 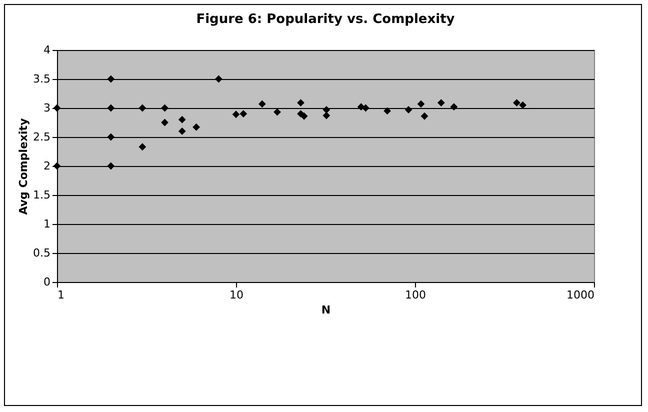 I want to click on x-tick-label: 1000, so click(x=580, y=295).